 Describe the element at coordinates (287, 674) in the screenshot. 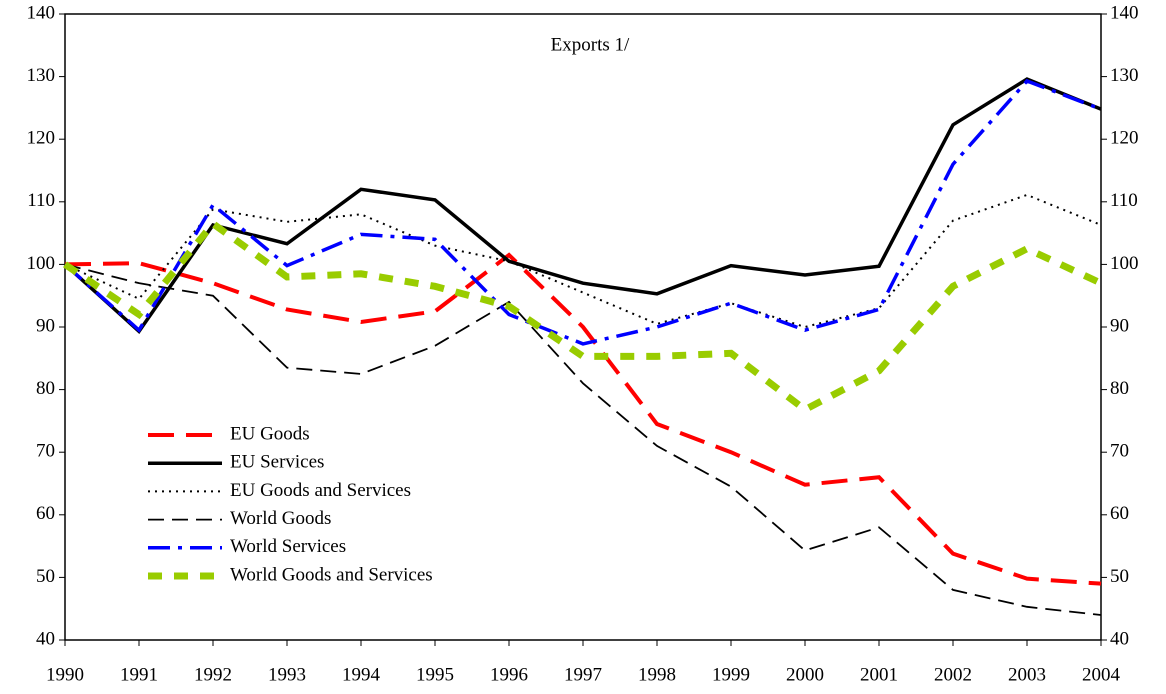

I see `x-tick-label: 1993` at that location.